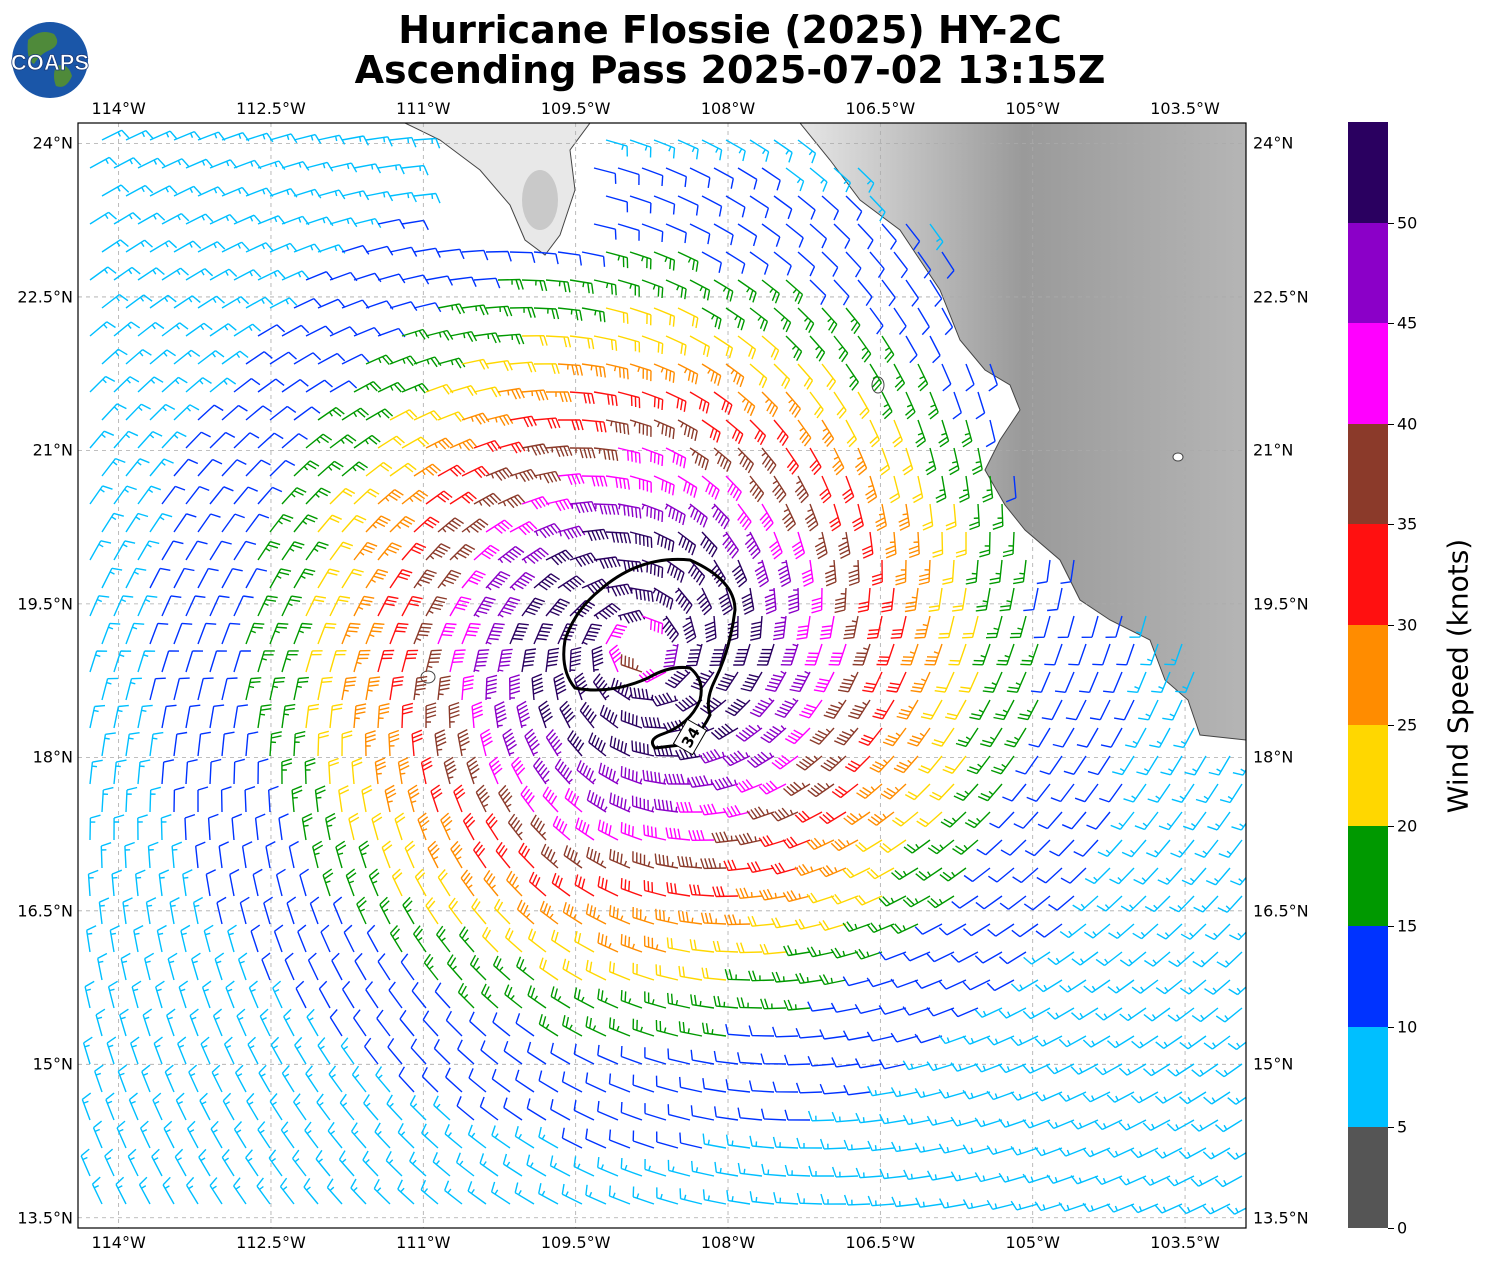 The image size is (1486, 1264). What do you see at coordinates (1032, 1242) in the screenshot?
I see `lon-tick-label: 105°W` at bounding box center [1032, 1242].